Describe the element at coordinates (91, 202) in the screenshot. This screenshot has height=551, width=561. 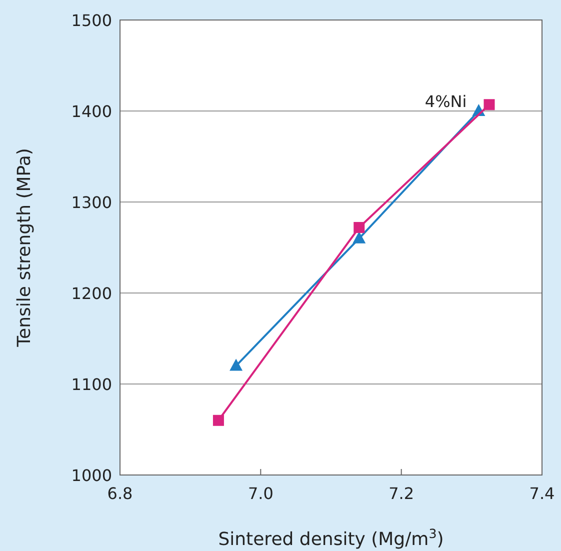
I see `y-tick-label: 1300` at that location.